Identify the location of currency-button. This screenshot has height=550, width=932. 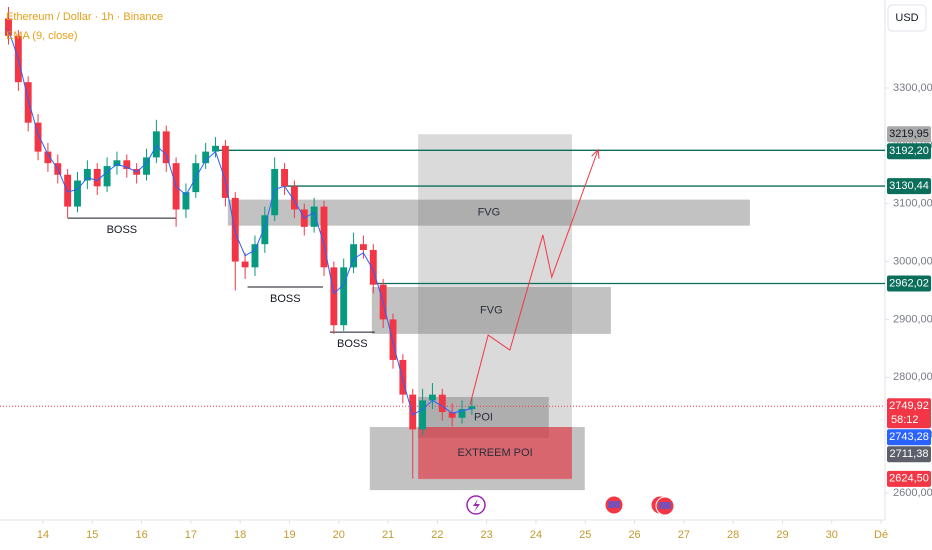
(907, 18).